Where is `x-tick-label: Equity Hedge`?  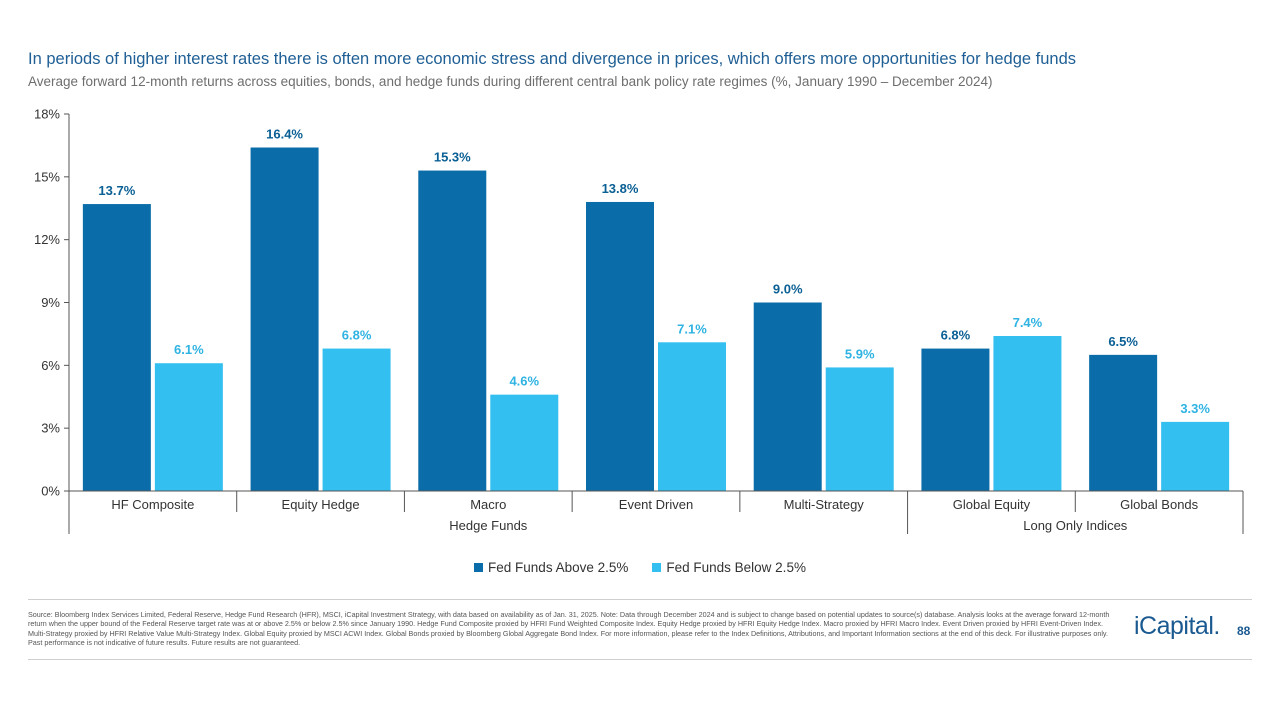
x-tick-label: Equity Hedge is located at coordinates (321, 504).